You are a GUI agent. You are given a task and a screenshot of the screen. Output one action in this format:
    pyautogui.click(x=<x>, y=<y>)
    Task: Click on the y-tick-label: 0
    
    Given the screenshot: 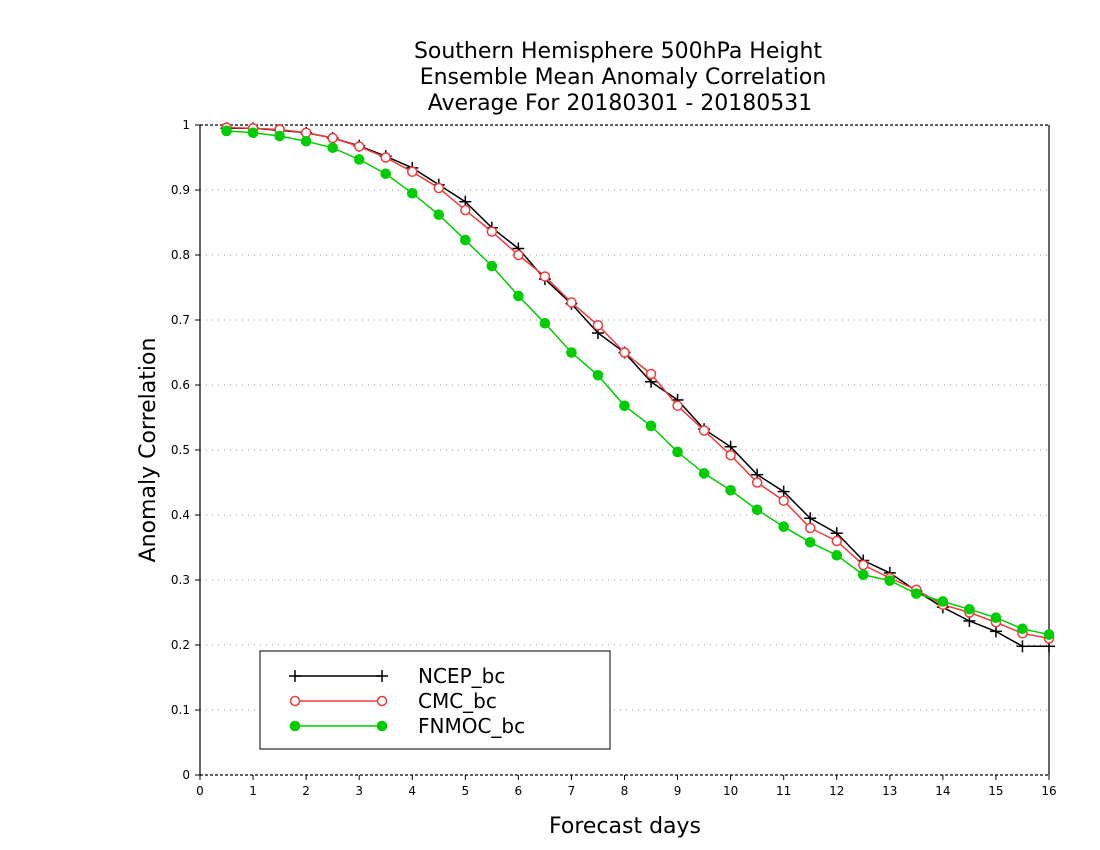 What is the action you would take?
    pyautogui.click(x=186, y=775)
    